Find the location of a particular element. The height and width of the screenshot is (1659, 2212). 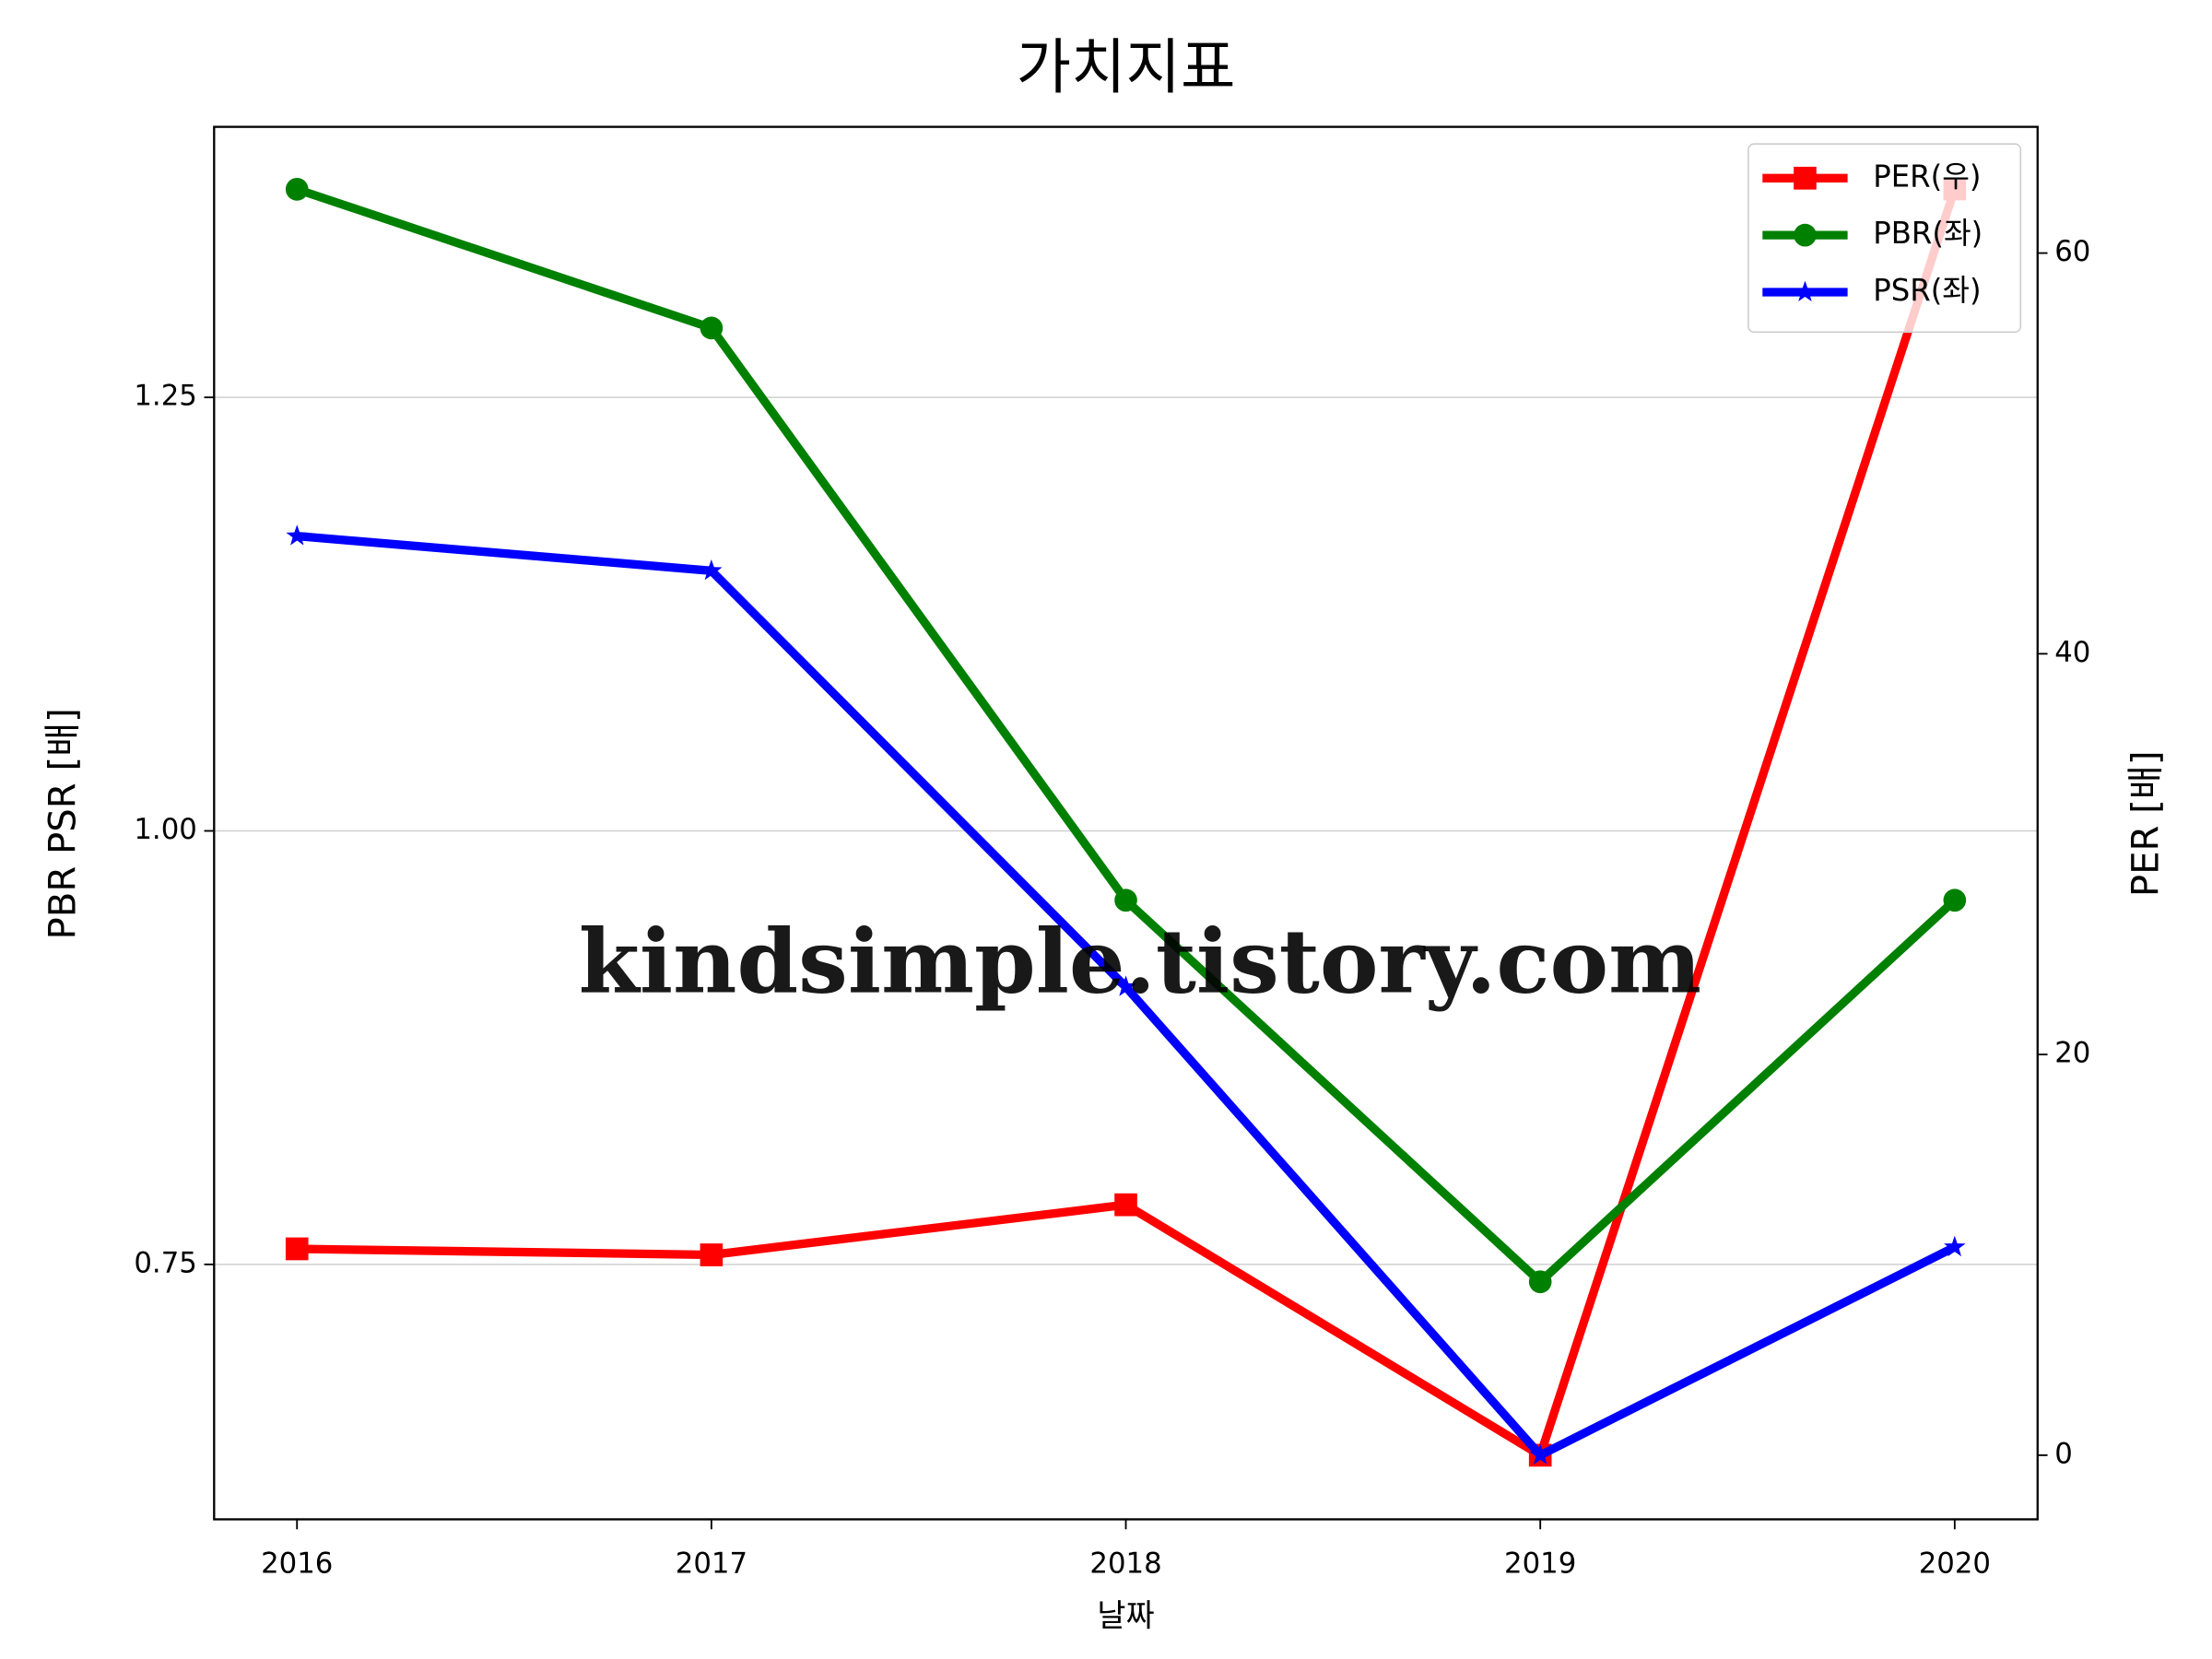

x-tick-label: 2019 is located at coordinates (1540, 1563).